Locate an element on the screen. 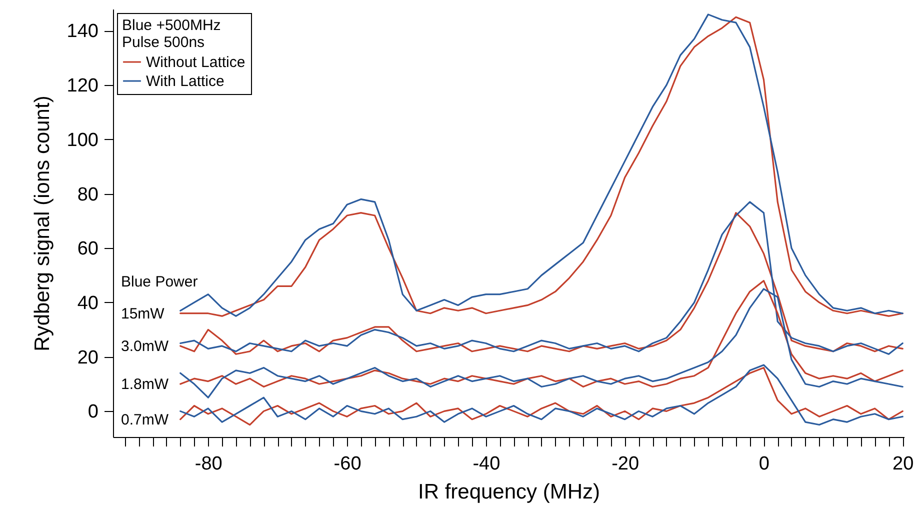  y-tick-label: 0 is located at coordinates (93, 412).